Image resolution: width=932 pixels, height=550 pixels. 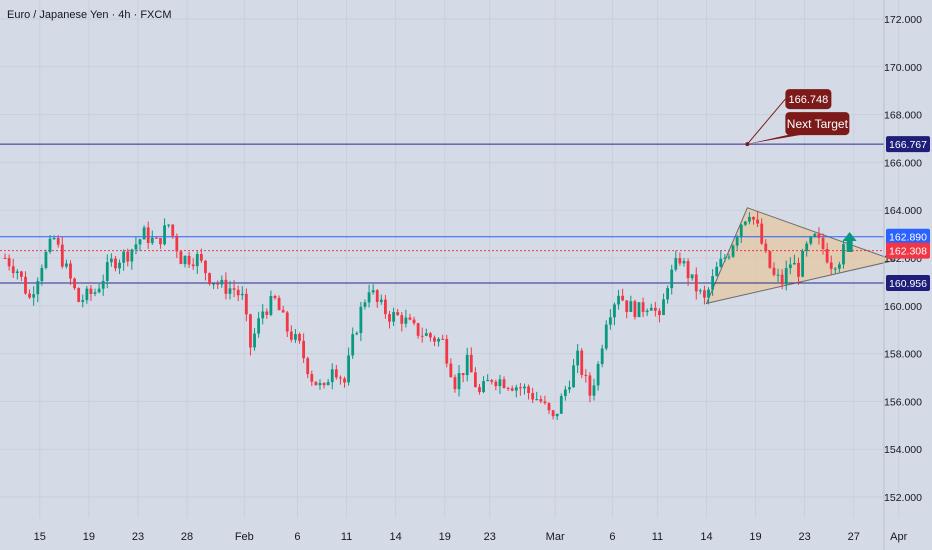 I want to click on y-tick-label: 156.000, so click(x=903, y=402).